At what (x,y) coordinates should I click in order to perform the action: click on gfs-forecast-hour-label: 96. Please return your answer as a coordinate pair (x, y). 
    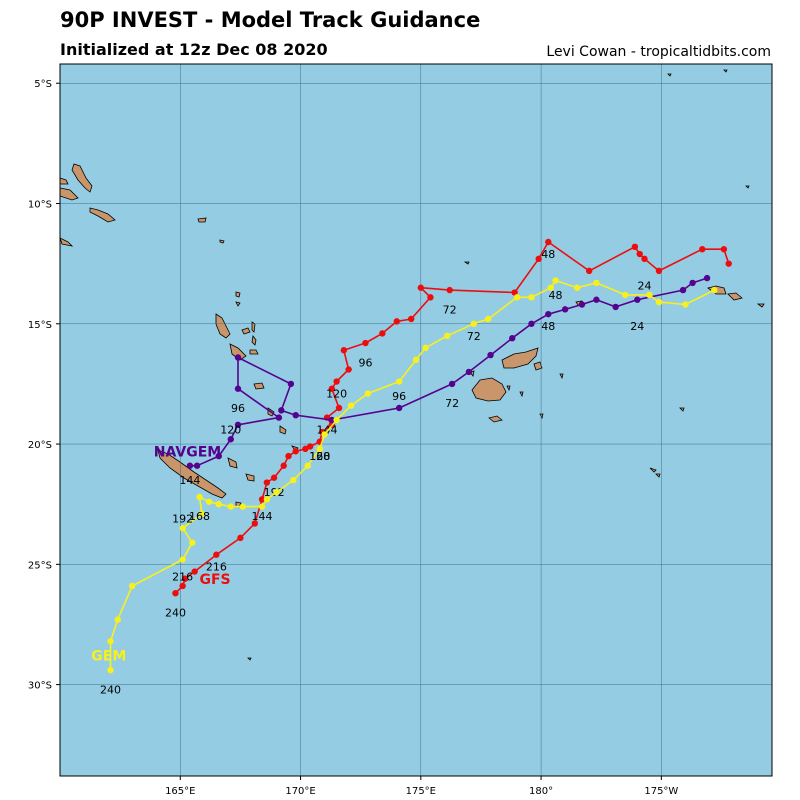
    Looking at the image, I should click on (365, 362).